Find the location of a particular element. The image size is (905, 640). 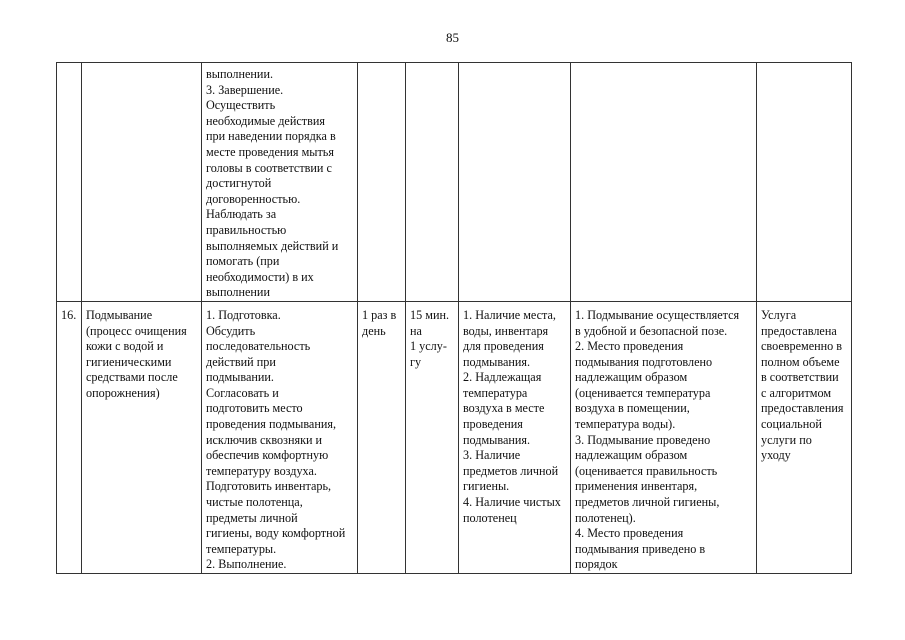

text-line: воздуха в помещении, is located at coordinates (632, 408).